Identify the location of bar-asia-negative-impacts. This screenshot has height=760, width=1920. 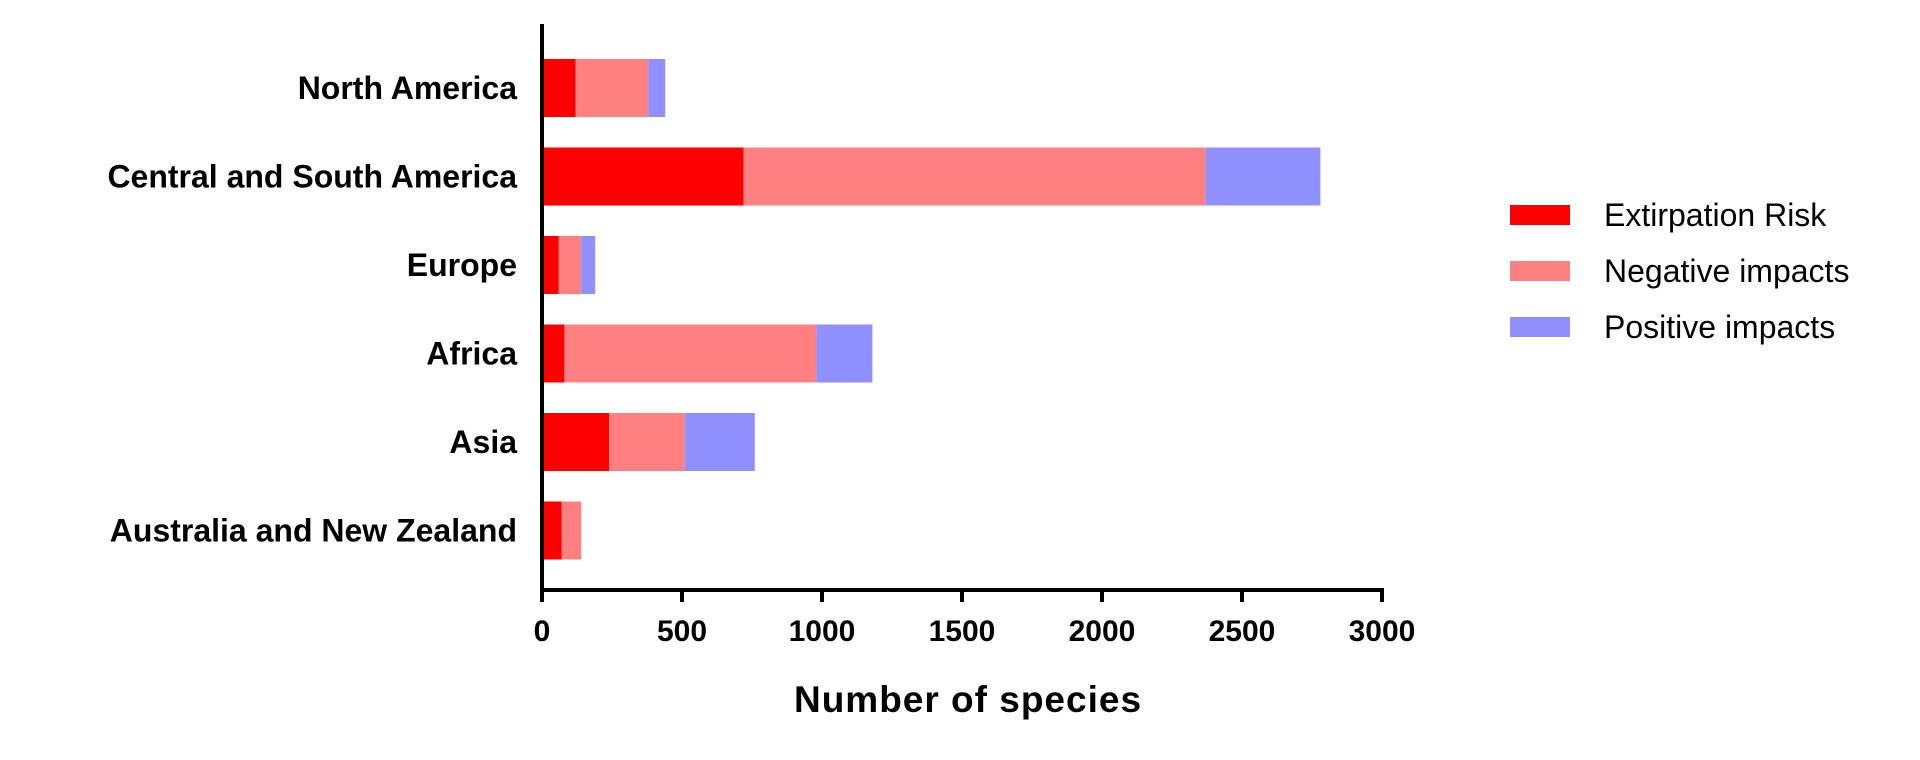
(647, 442).